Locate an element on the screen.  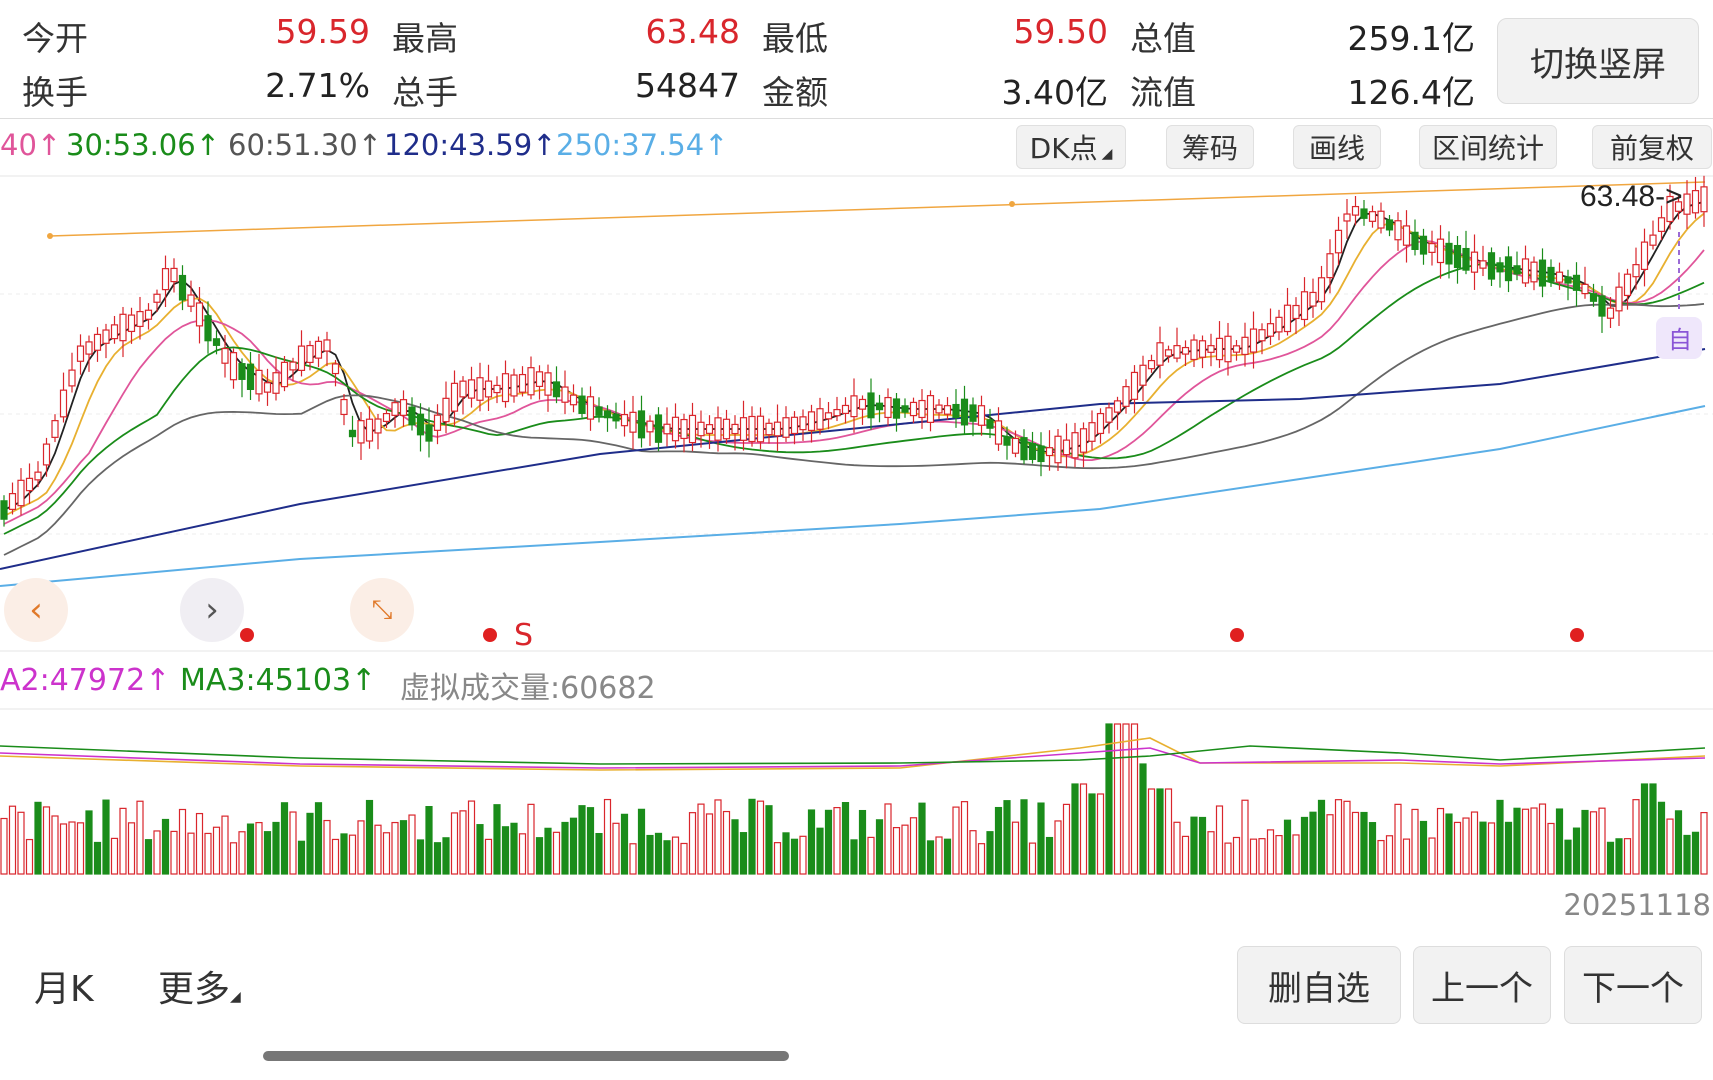
stat-value-open: 59.59 is located at coordinates (322, 31).